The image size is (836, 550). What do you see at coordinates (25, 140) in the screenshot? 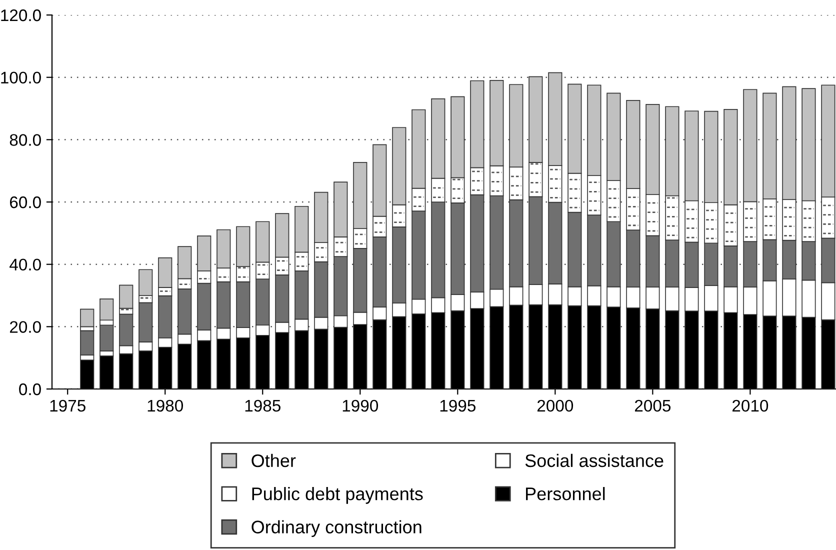
I see `y-tick-label: 80.0` at bounding box center [25, 140].